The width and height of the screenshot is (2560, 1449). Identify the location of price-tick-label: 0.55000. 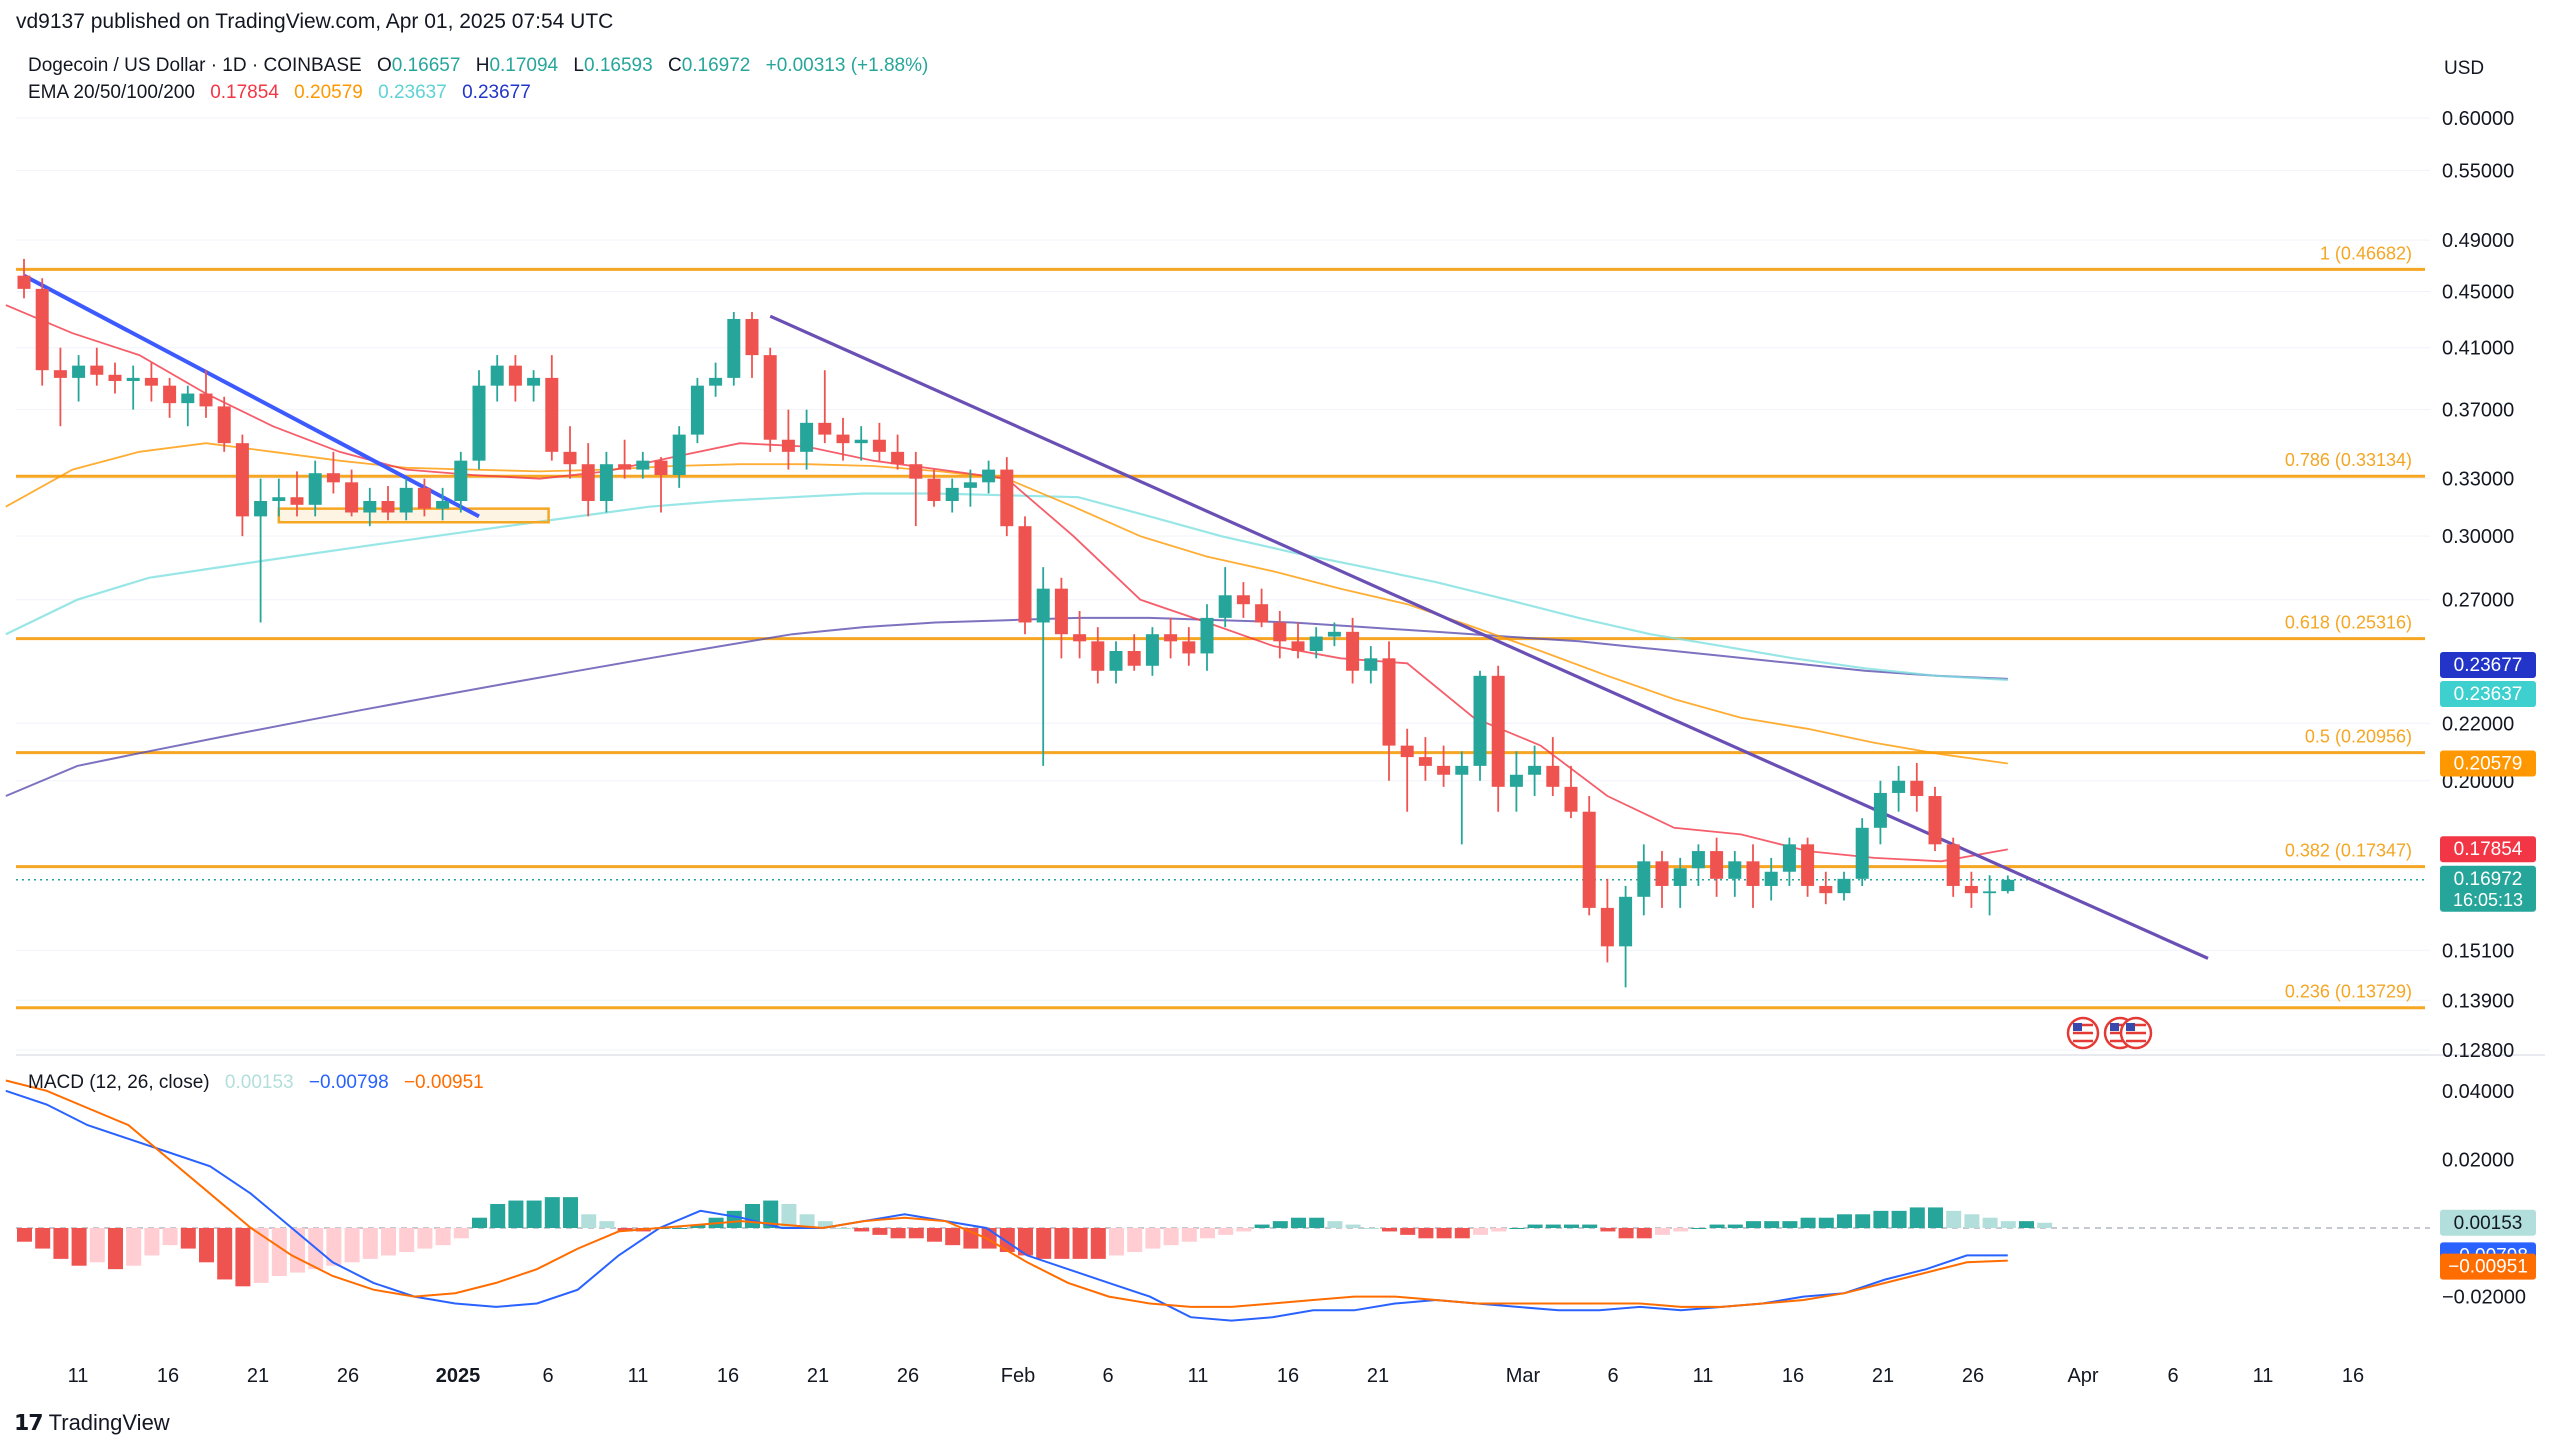
(2478, 171).